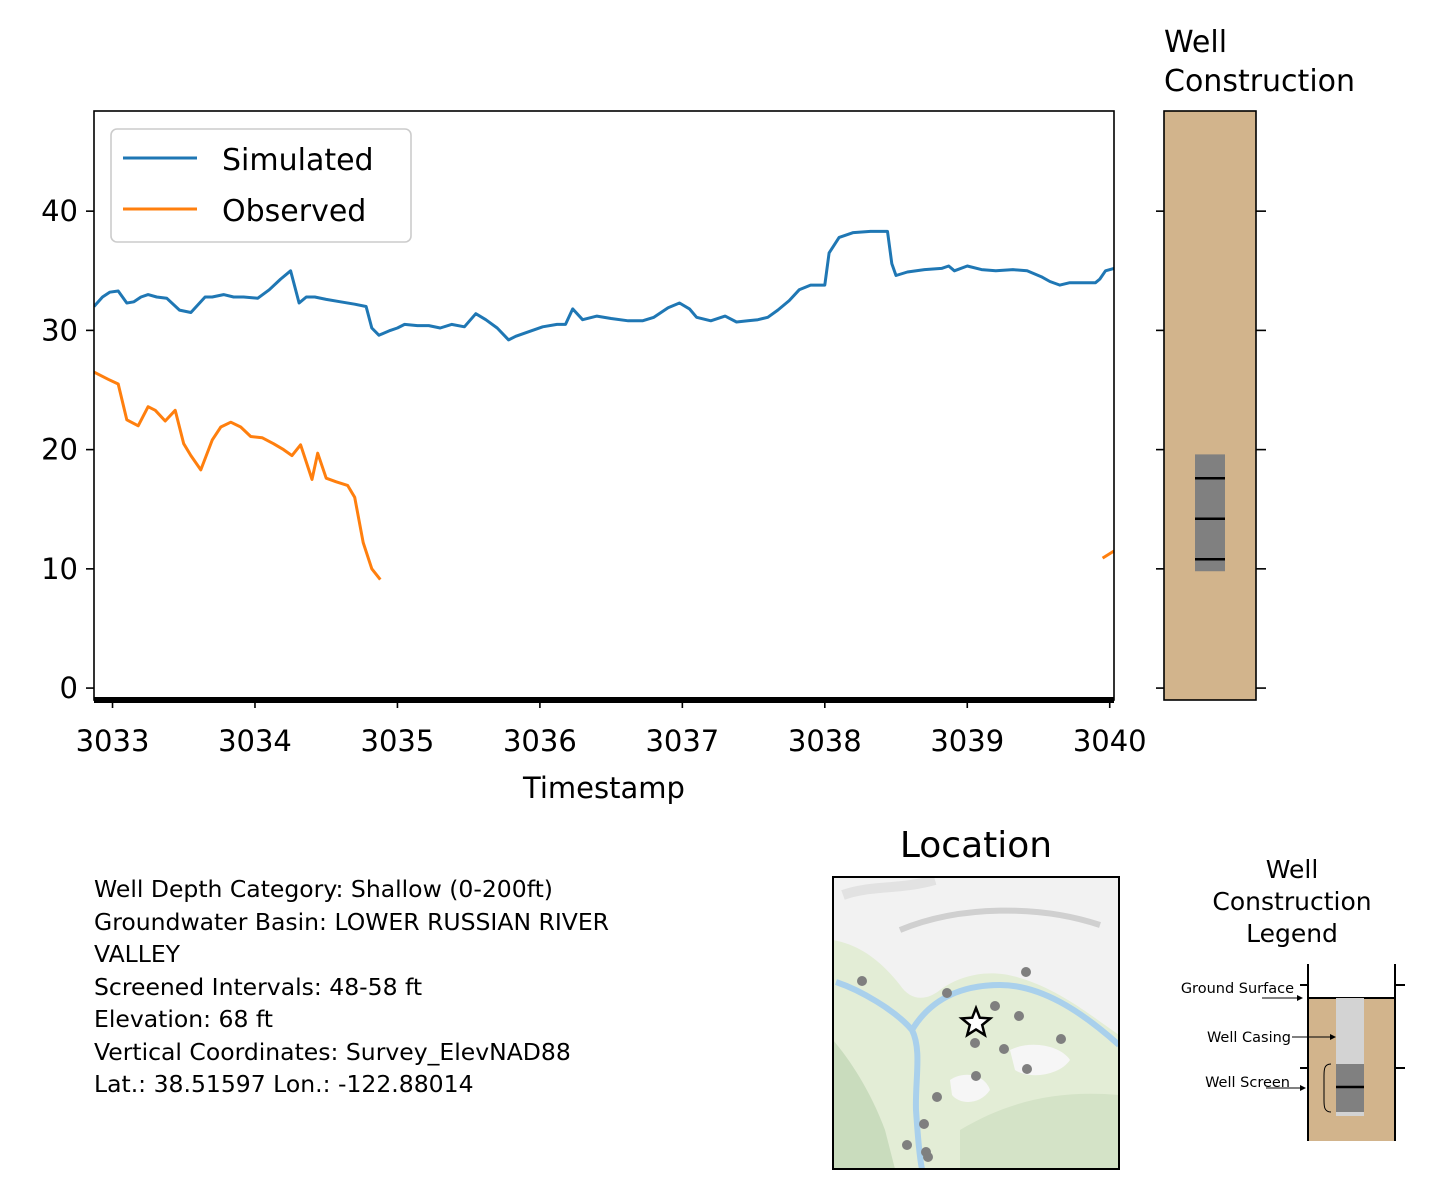  I want to click on y-tick-label-20: 20, so click(59, 450).